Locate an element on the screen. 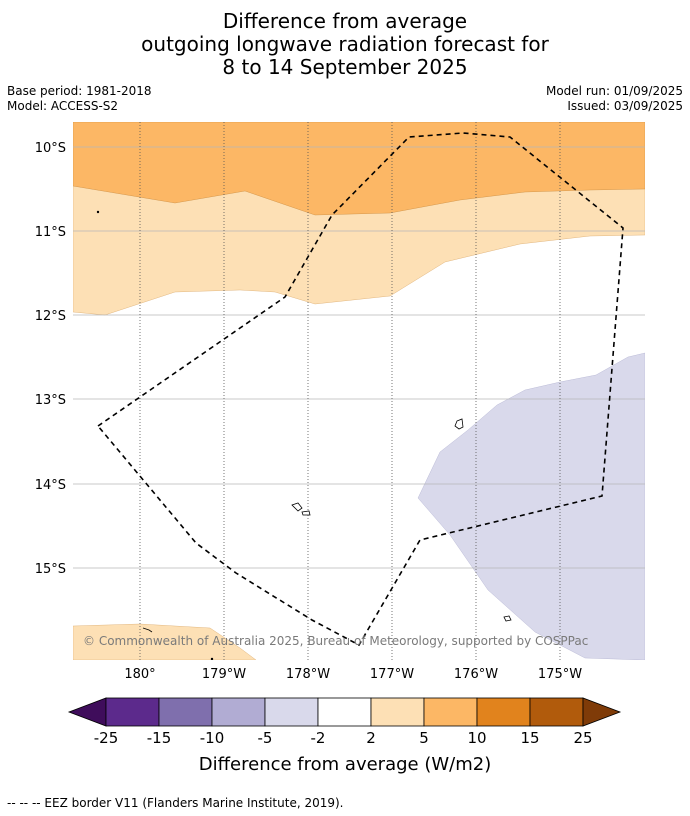 Image resolution: width=690 pixels, height=816 pixels. island-futuna is located at coordinates (306, 513).